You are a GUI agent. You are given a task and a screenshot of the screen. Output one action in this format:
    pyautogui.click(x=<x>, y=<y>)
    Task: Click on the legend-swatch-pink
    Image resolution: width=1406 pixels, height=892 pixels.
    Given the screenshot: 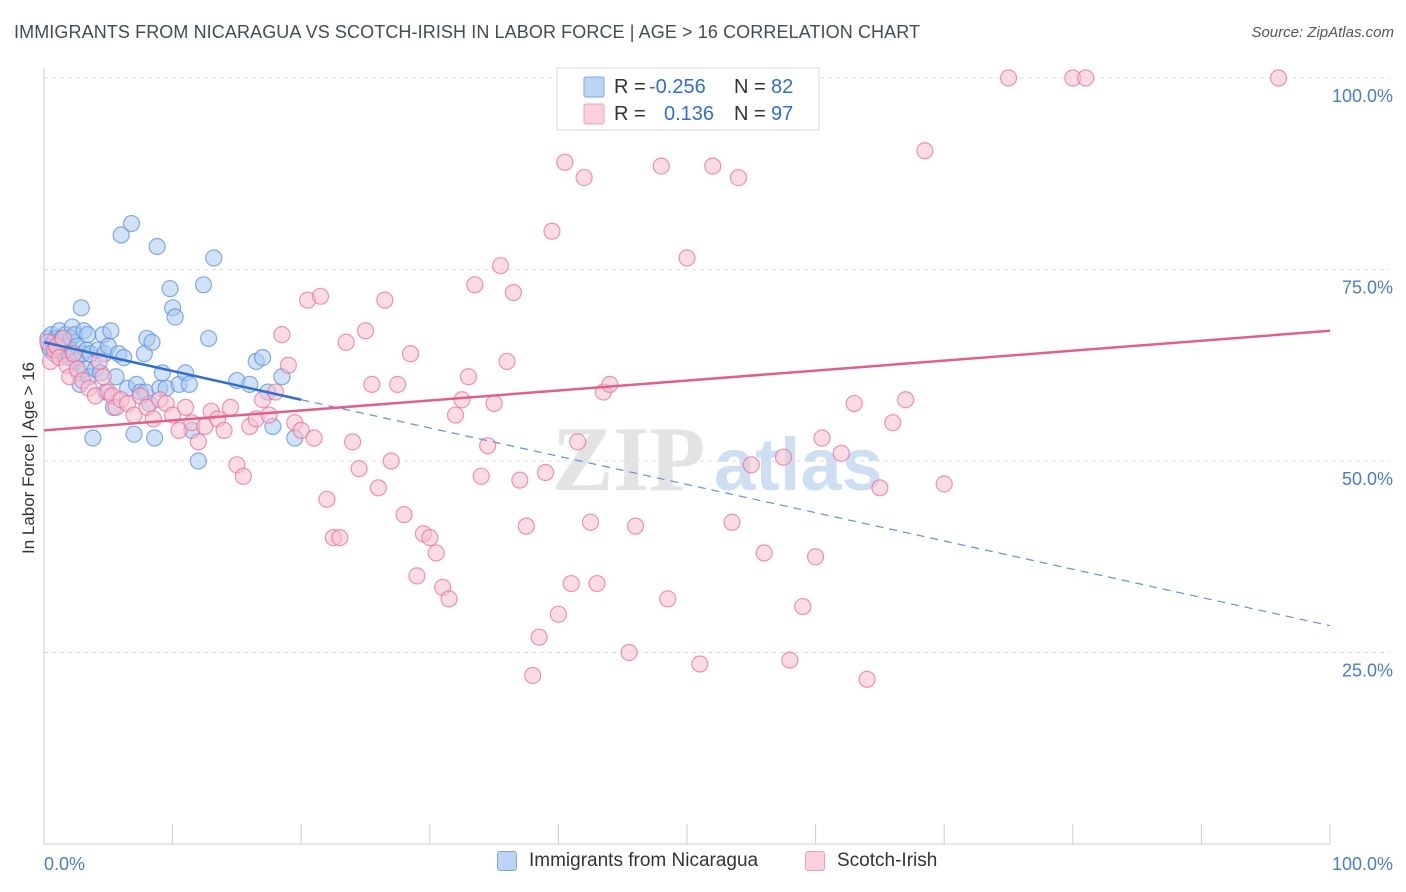 What is the action you would take?
    pyautogui.click(x=815, y=861)
    